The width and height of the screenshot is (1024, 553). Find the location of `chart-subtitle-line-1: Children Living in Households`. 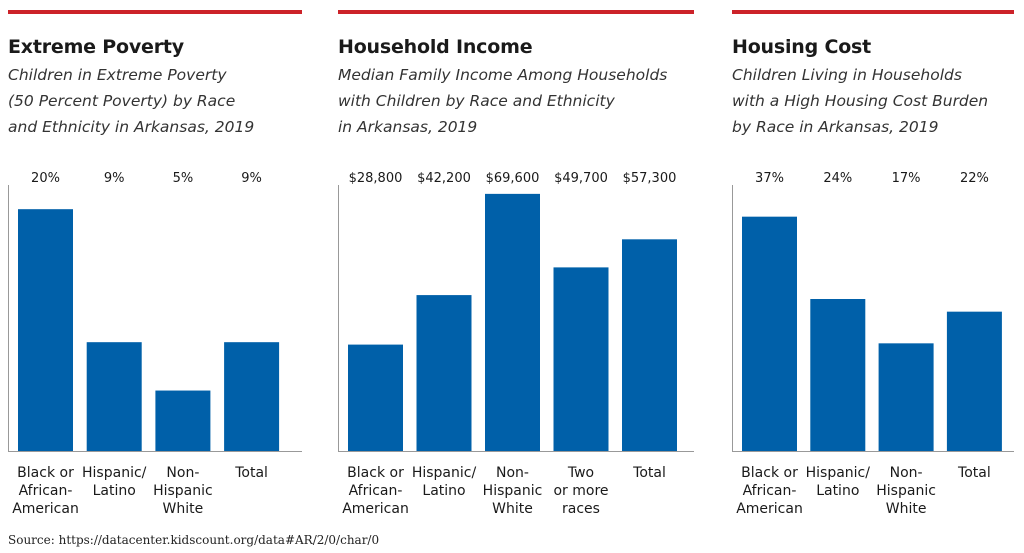

chart-subtitle-line-1: Children Living in Households is located at coordinates (847, 75).